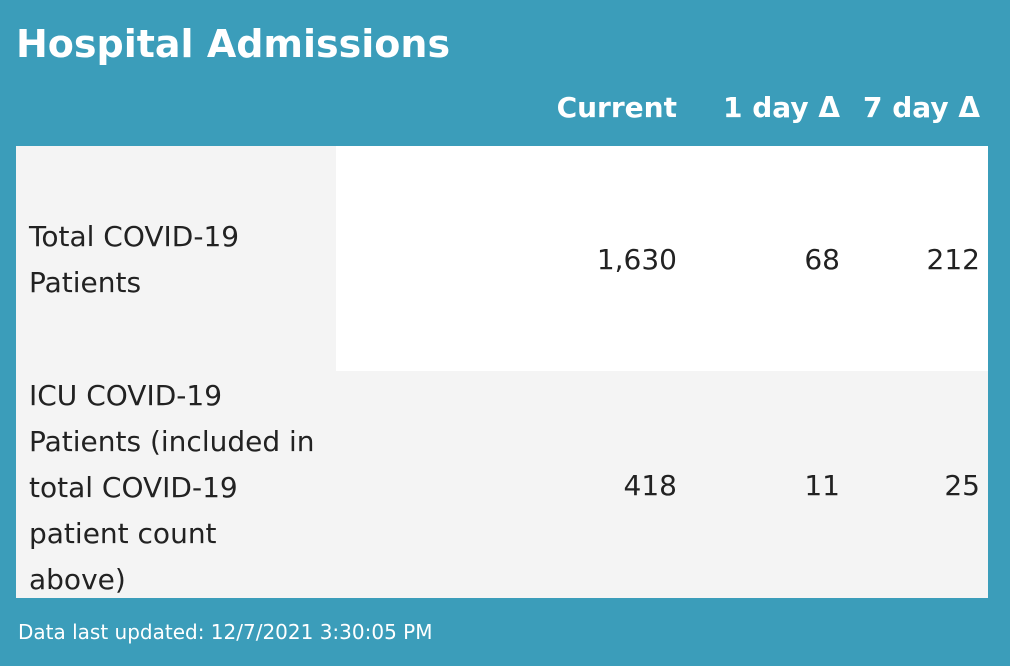 Image resolution: width=1010 pixels, height=666 pixels. What do you see at coordinates (781, 107) in the screenshot?
I see `column-header-one-day-change: 1 day Δ` at bounding box center [781, 107].